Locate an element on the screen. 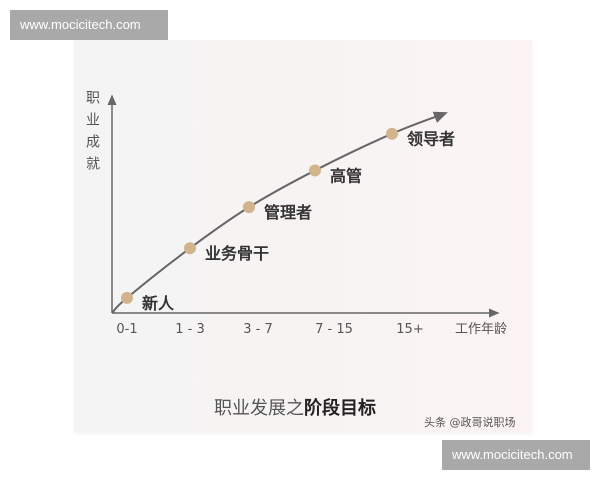 This screenshot has height=480, width=600. chart-caption: 职业发展之阶段目标 is located at coordinates (295, 407).